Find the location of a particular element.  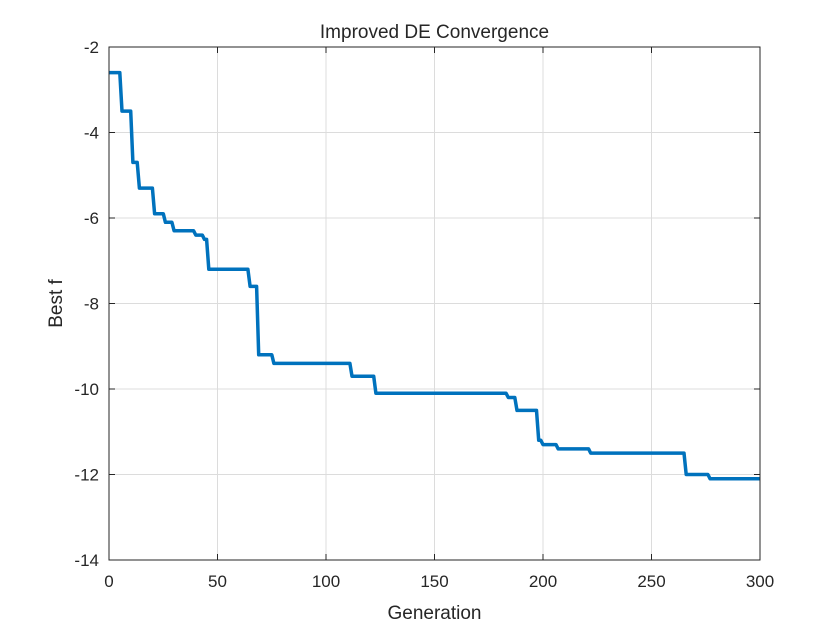

x-tick-label: 200 is located at coordinates (543, 581).